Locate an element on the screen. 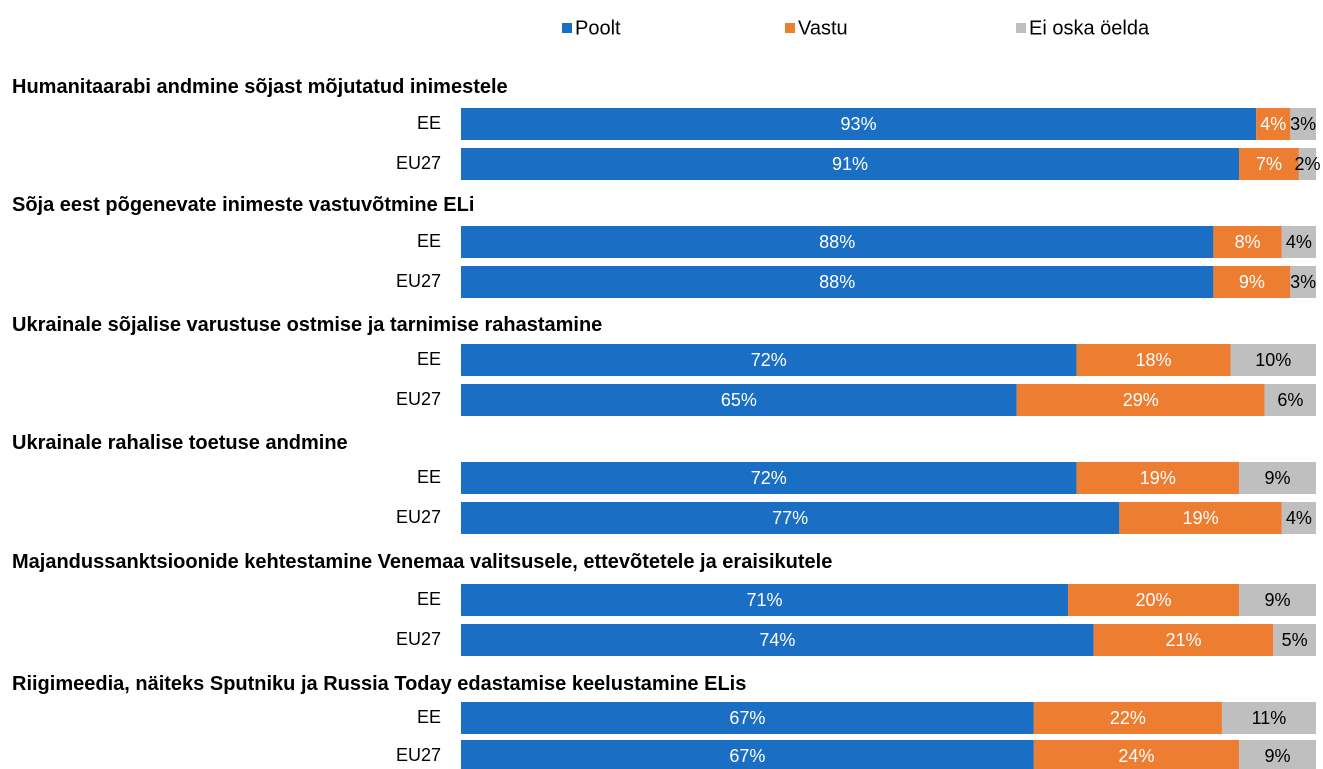 The image size is (1323, 769). data-label: 21% is located at coordinates (1183, 640).